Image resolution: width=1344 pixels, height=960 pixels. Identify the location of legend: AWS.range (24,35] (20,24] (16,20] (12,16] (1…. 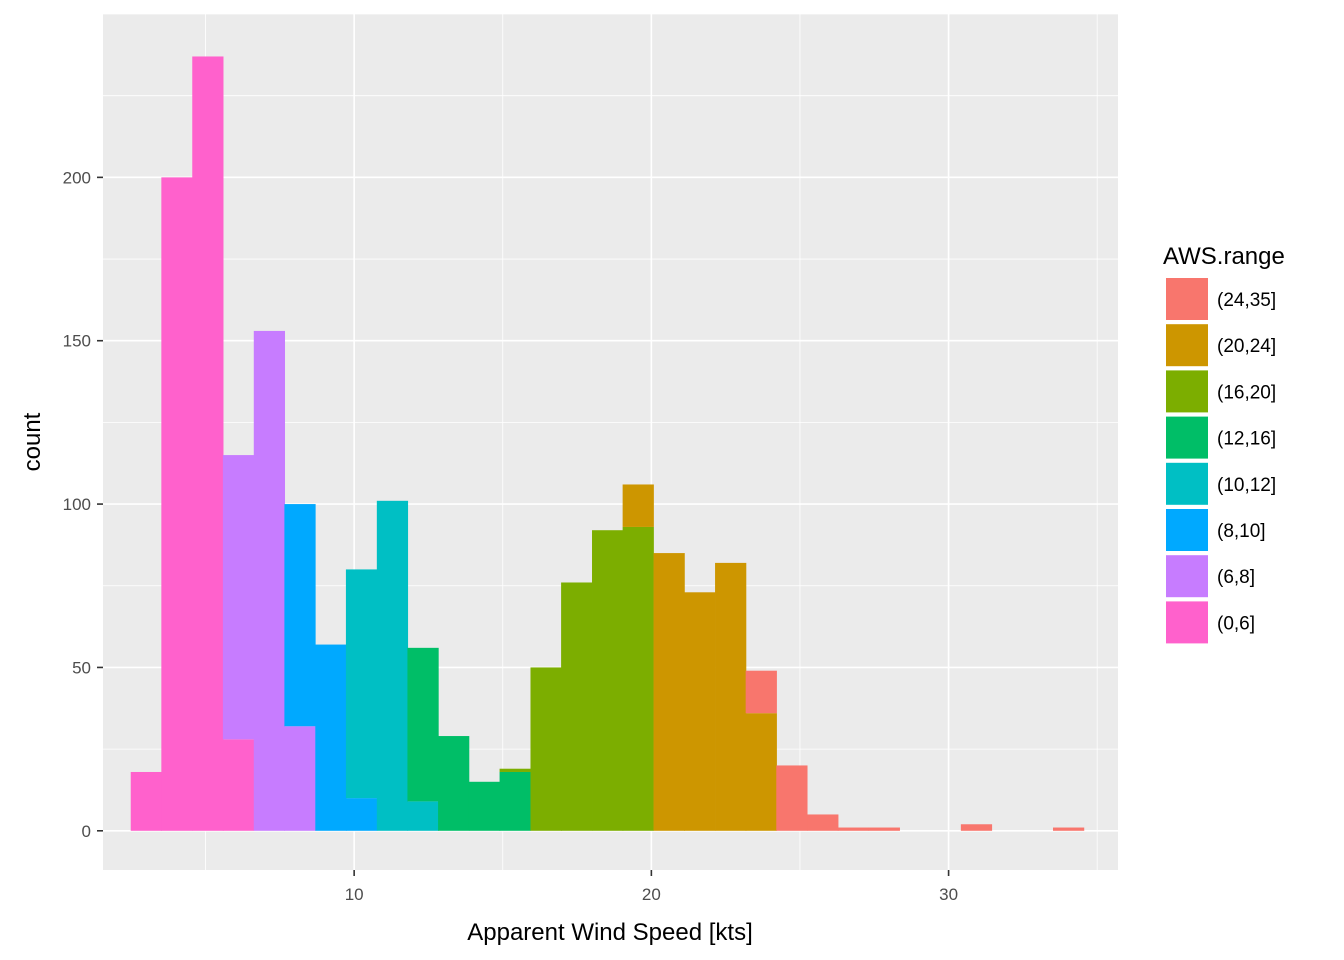
(1224, 443).